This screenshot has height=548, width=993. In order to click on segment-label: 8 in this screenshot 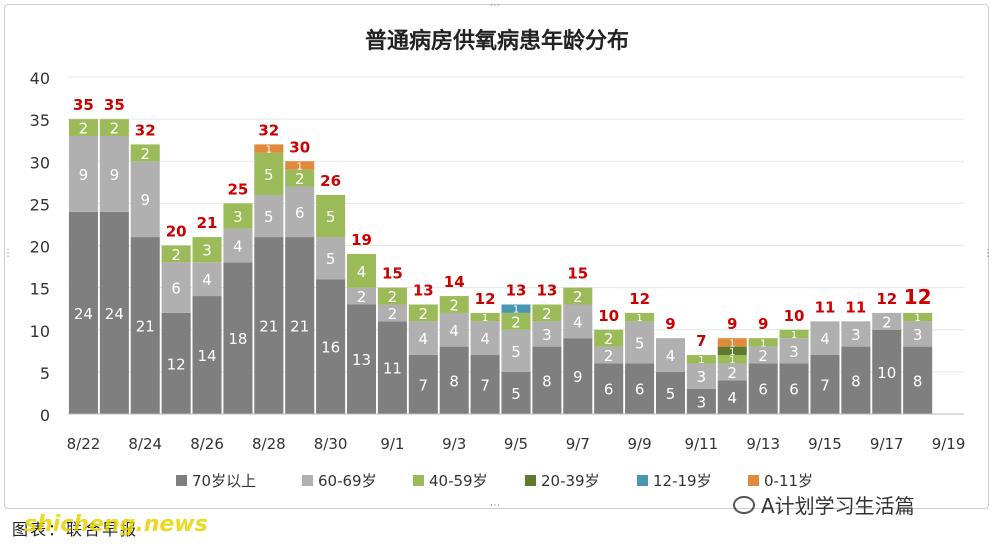, I will do `click(856, 381)`.